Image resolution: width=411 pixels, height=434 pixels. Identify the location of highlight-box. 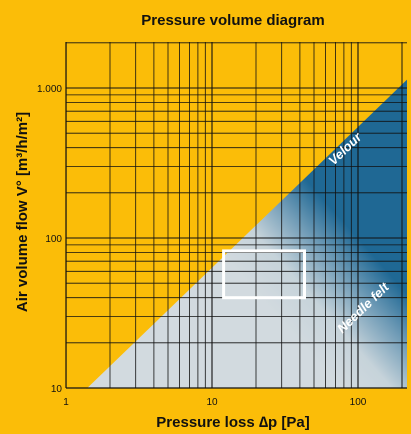
(264, 274).